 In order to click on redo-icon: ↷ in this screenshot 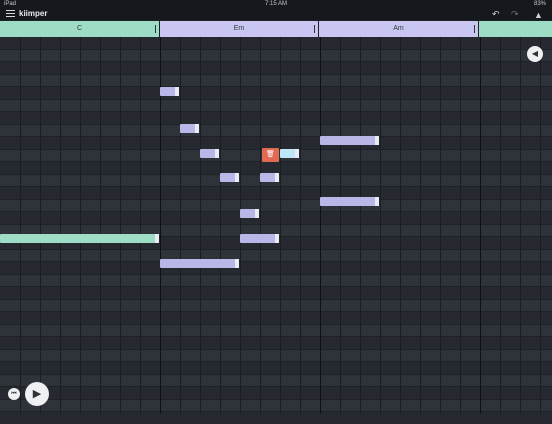, I will do `click(515, 14)`.